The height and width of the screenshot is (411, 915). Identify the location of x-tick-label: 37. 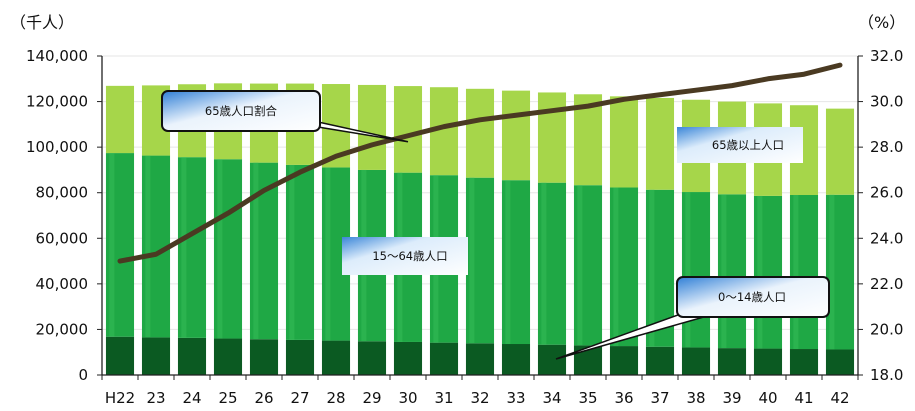
(659, 398).